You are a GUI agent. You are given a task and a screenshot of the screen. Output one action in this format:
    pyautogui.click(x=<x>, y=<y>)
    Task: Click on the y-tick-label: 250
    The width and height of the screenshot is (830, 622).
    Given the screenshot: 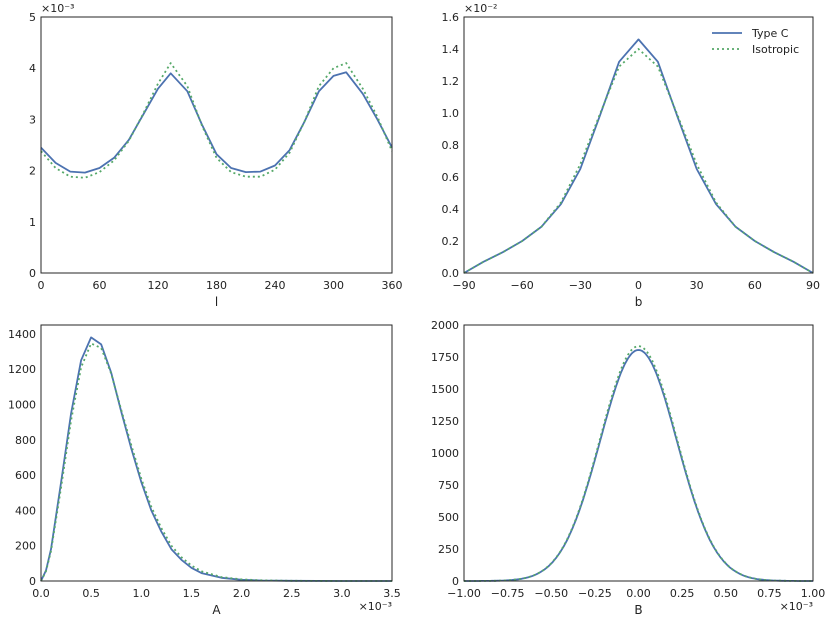 What is the action you would take?
    pyautogui.click(x=448, y=549)
    